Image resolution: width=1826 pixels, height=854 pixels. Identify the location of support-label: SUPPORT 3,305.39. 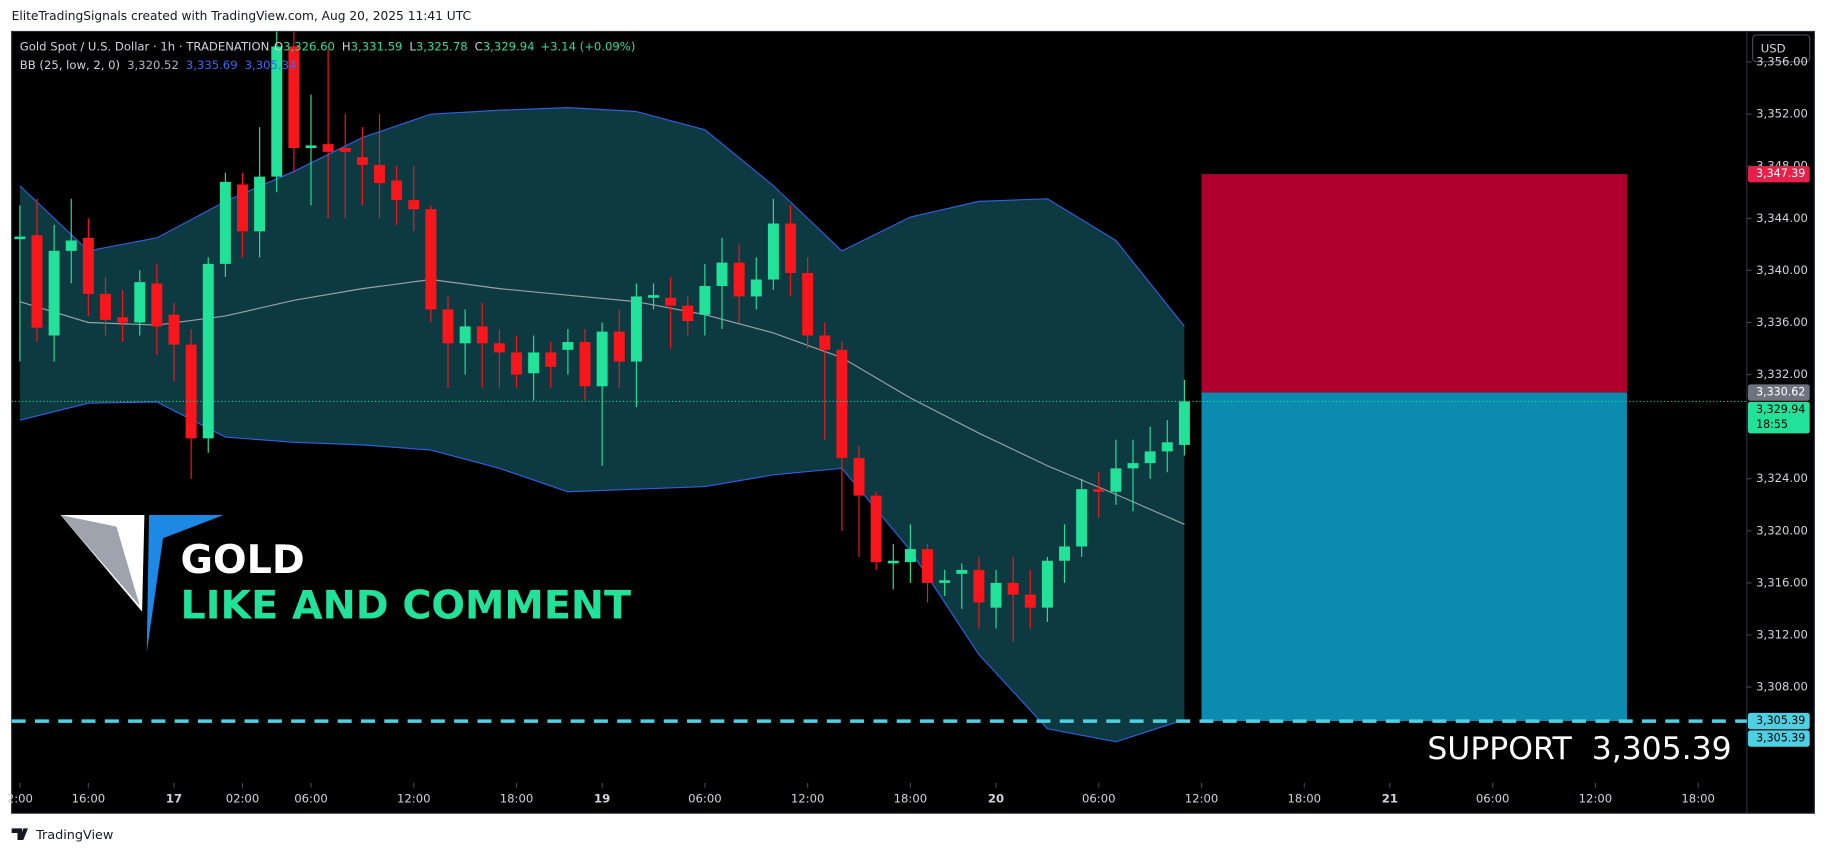
(1579, 749).